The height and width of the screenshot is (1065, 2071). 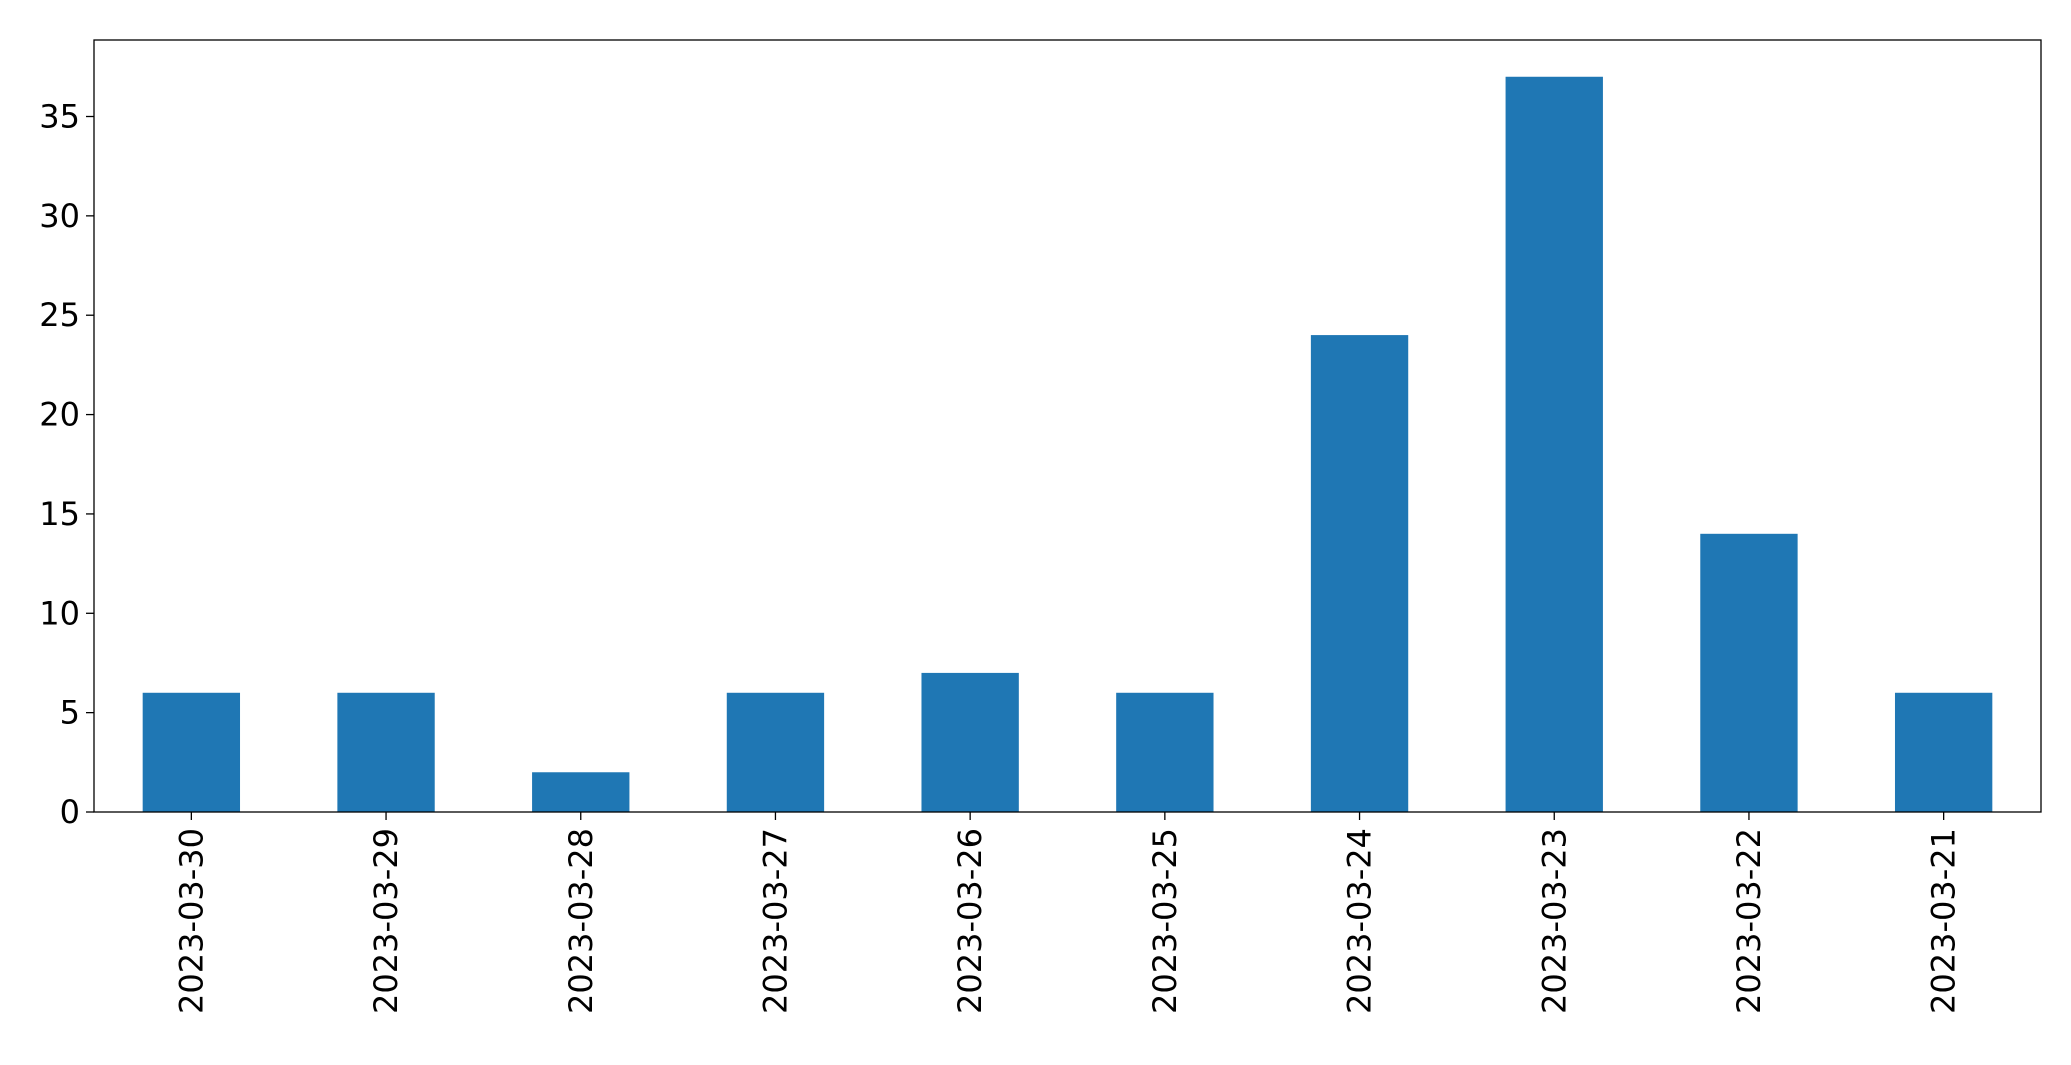 What do you see at coordinates (70, 812) in the screenshot?
I see `y-tick-label: 0` at bounding box center [70, 812].